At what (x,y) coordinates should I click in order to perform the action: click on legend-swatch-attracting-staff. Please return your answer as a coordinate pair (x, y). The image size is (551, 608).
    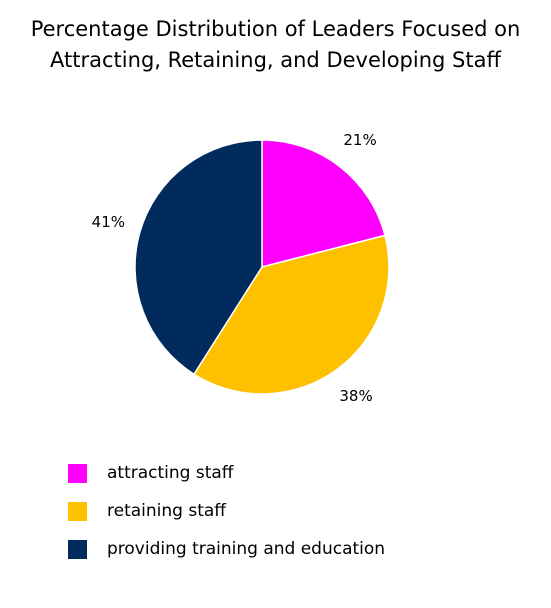
    Looking at the image, I should click on (77, 473).